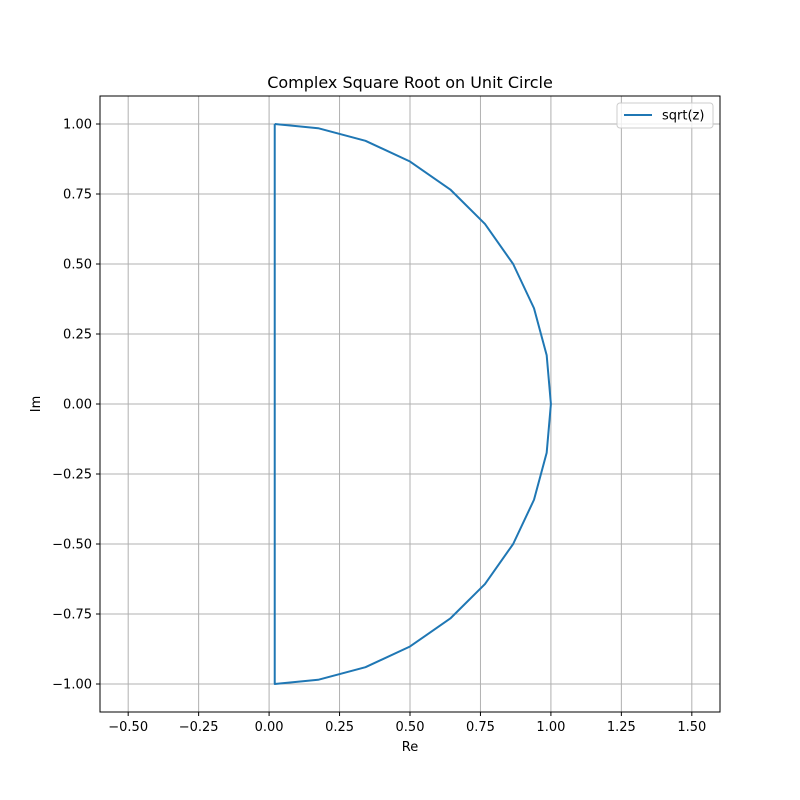 The height and width of the screenshot is (800, 800). What do you see at coordinates (410, 82) in the screenshot?
I see `chart-title: Complex Square Root on Unit Circle` at bounding box center [410, 82].